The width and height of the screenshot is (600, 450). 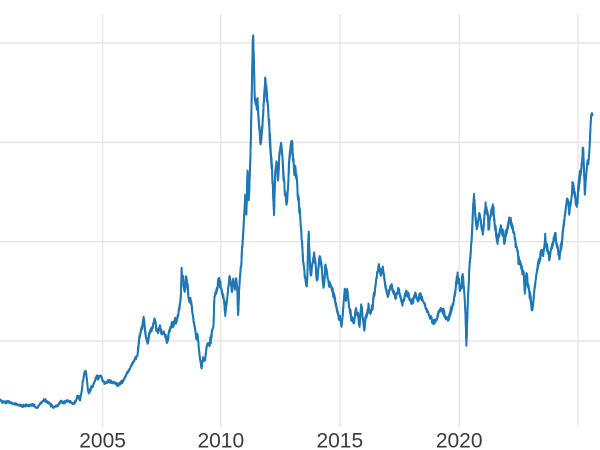 I want to click on svg-text: 2020, so click(x=459, y=440).